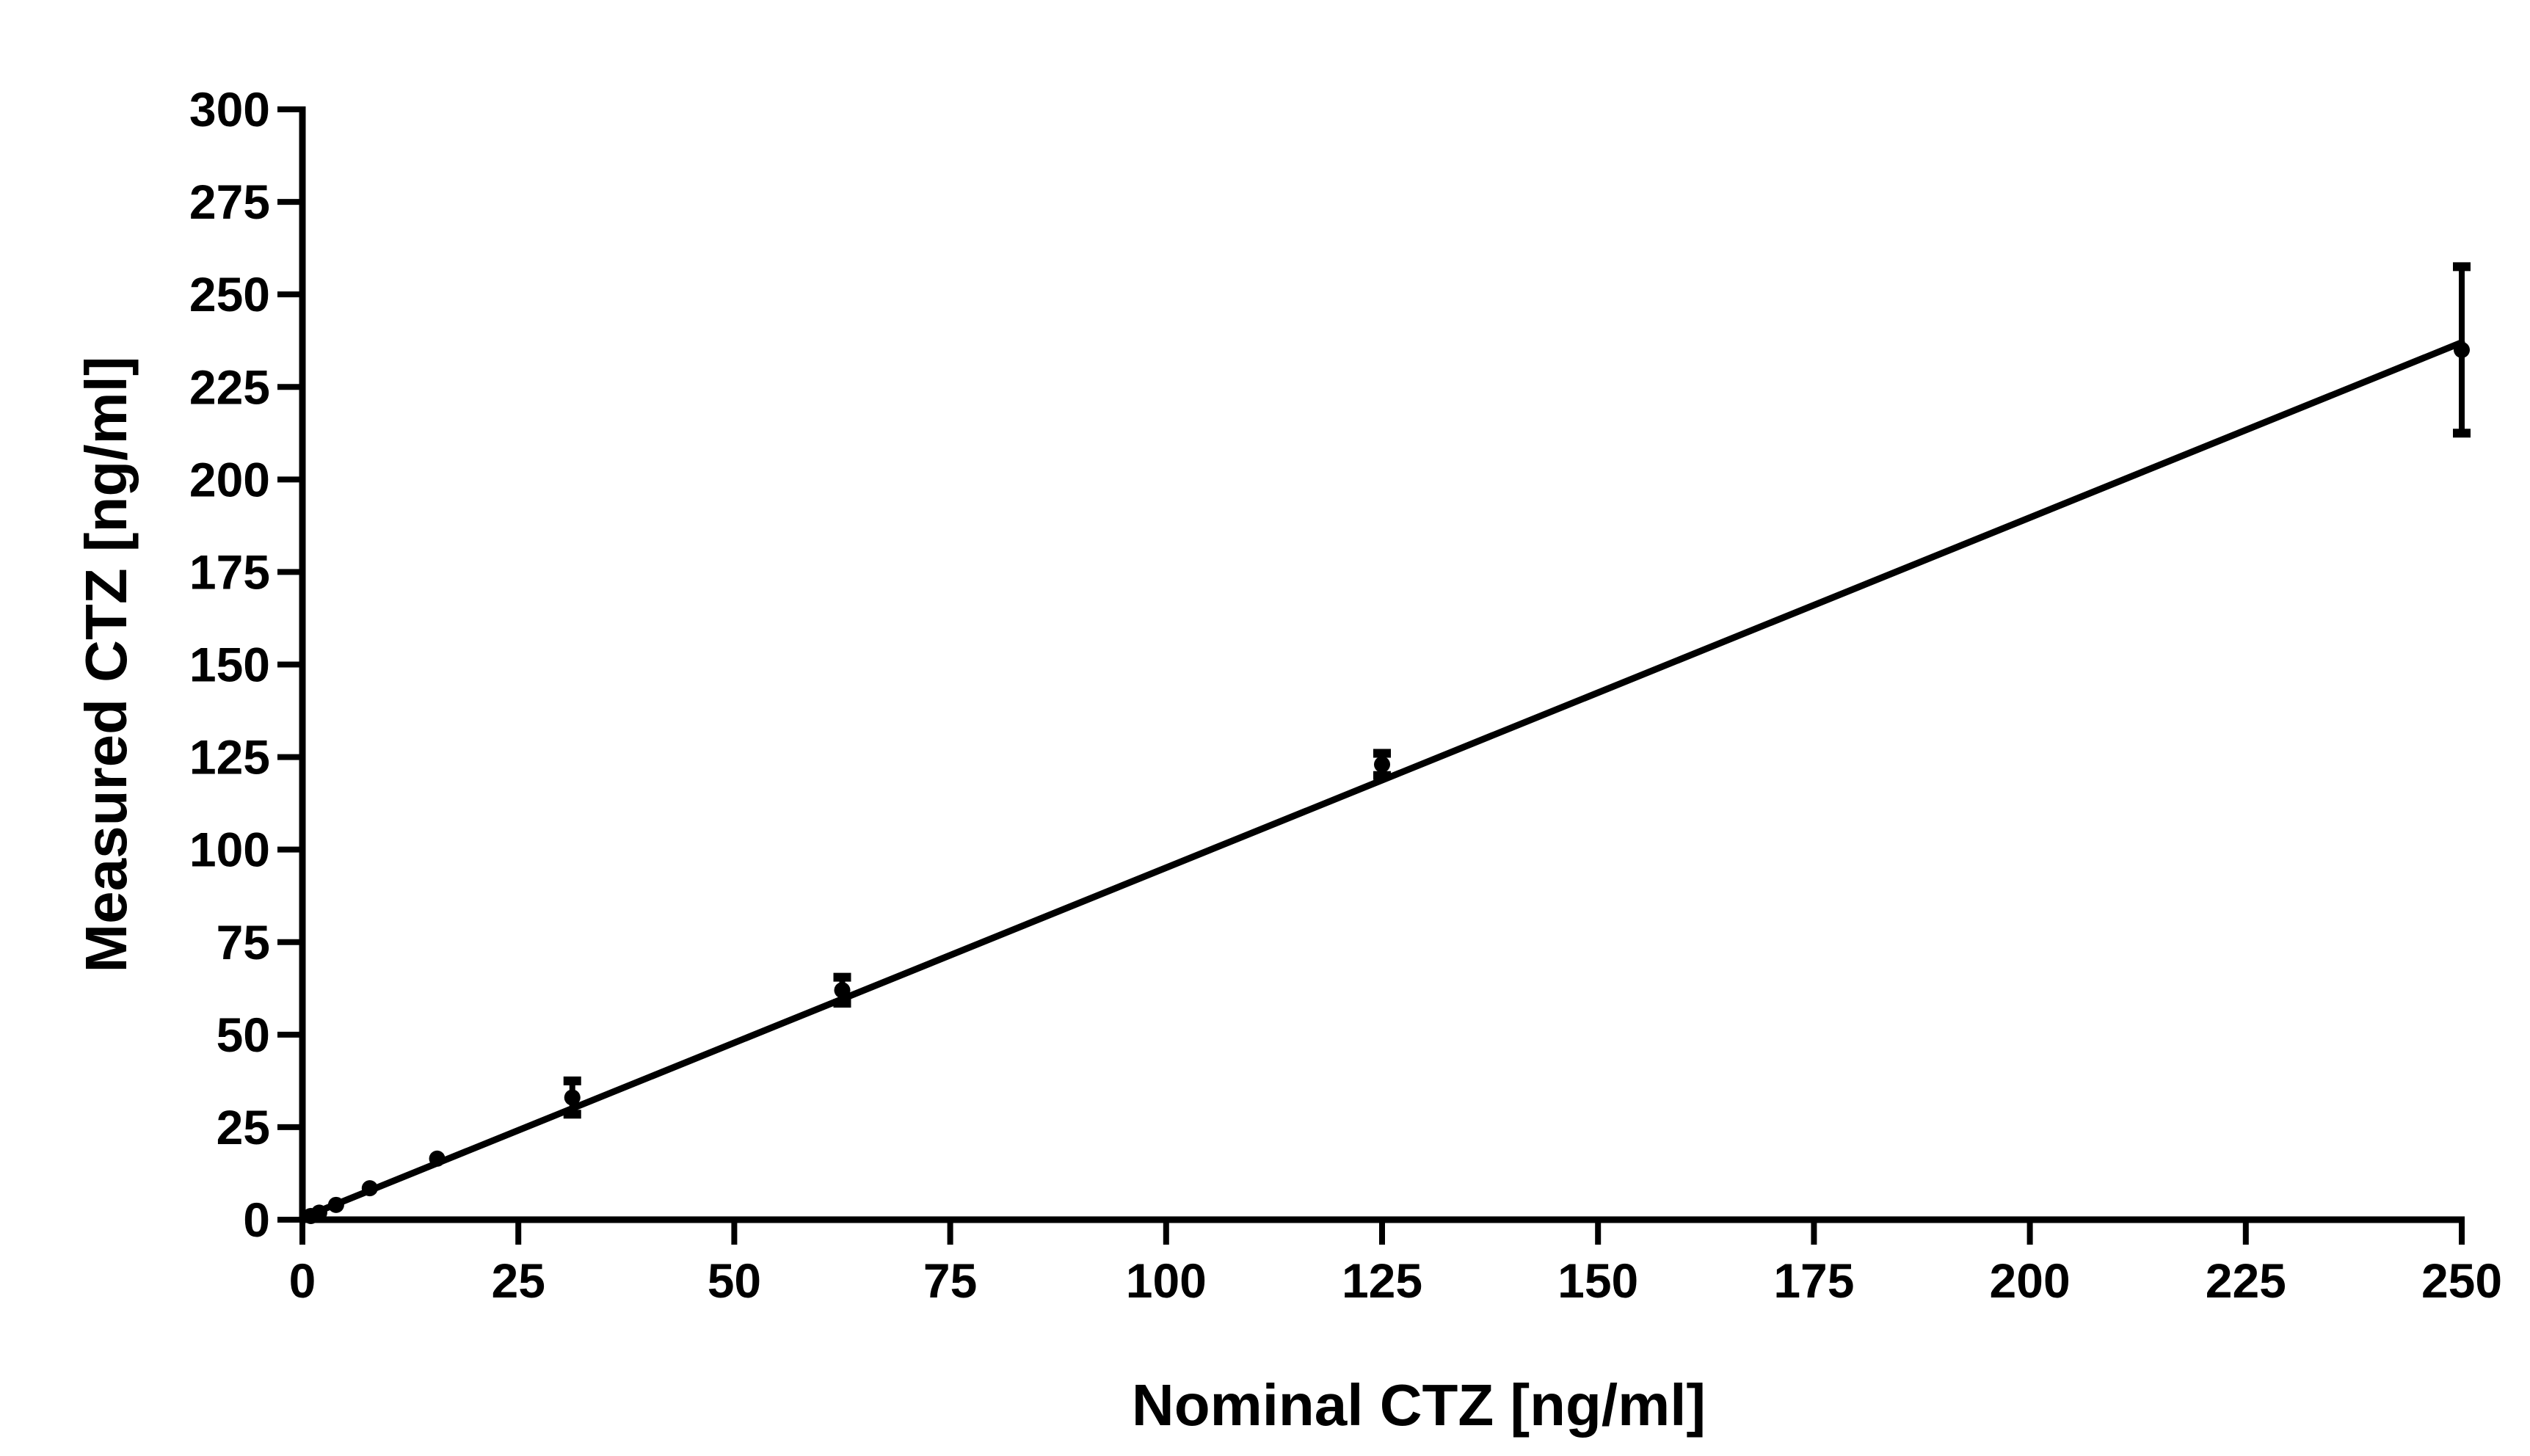 This screenshot has height=1456, width=2530. Describe the element at coordinates (229, 572) in the screenshot. I see `y-tick-label: 175` at that location.